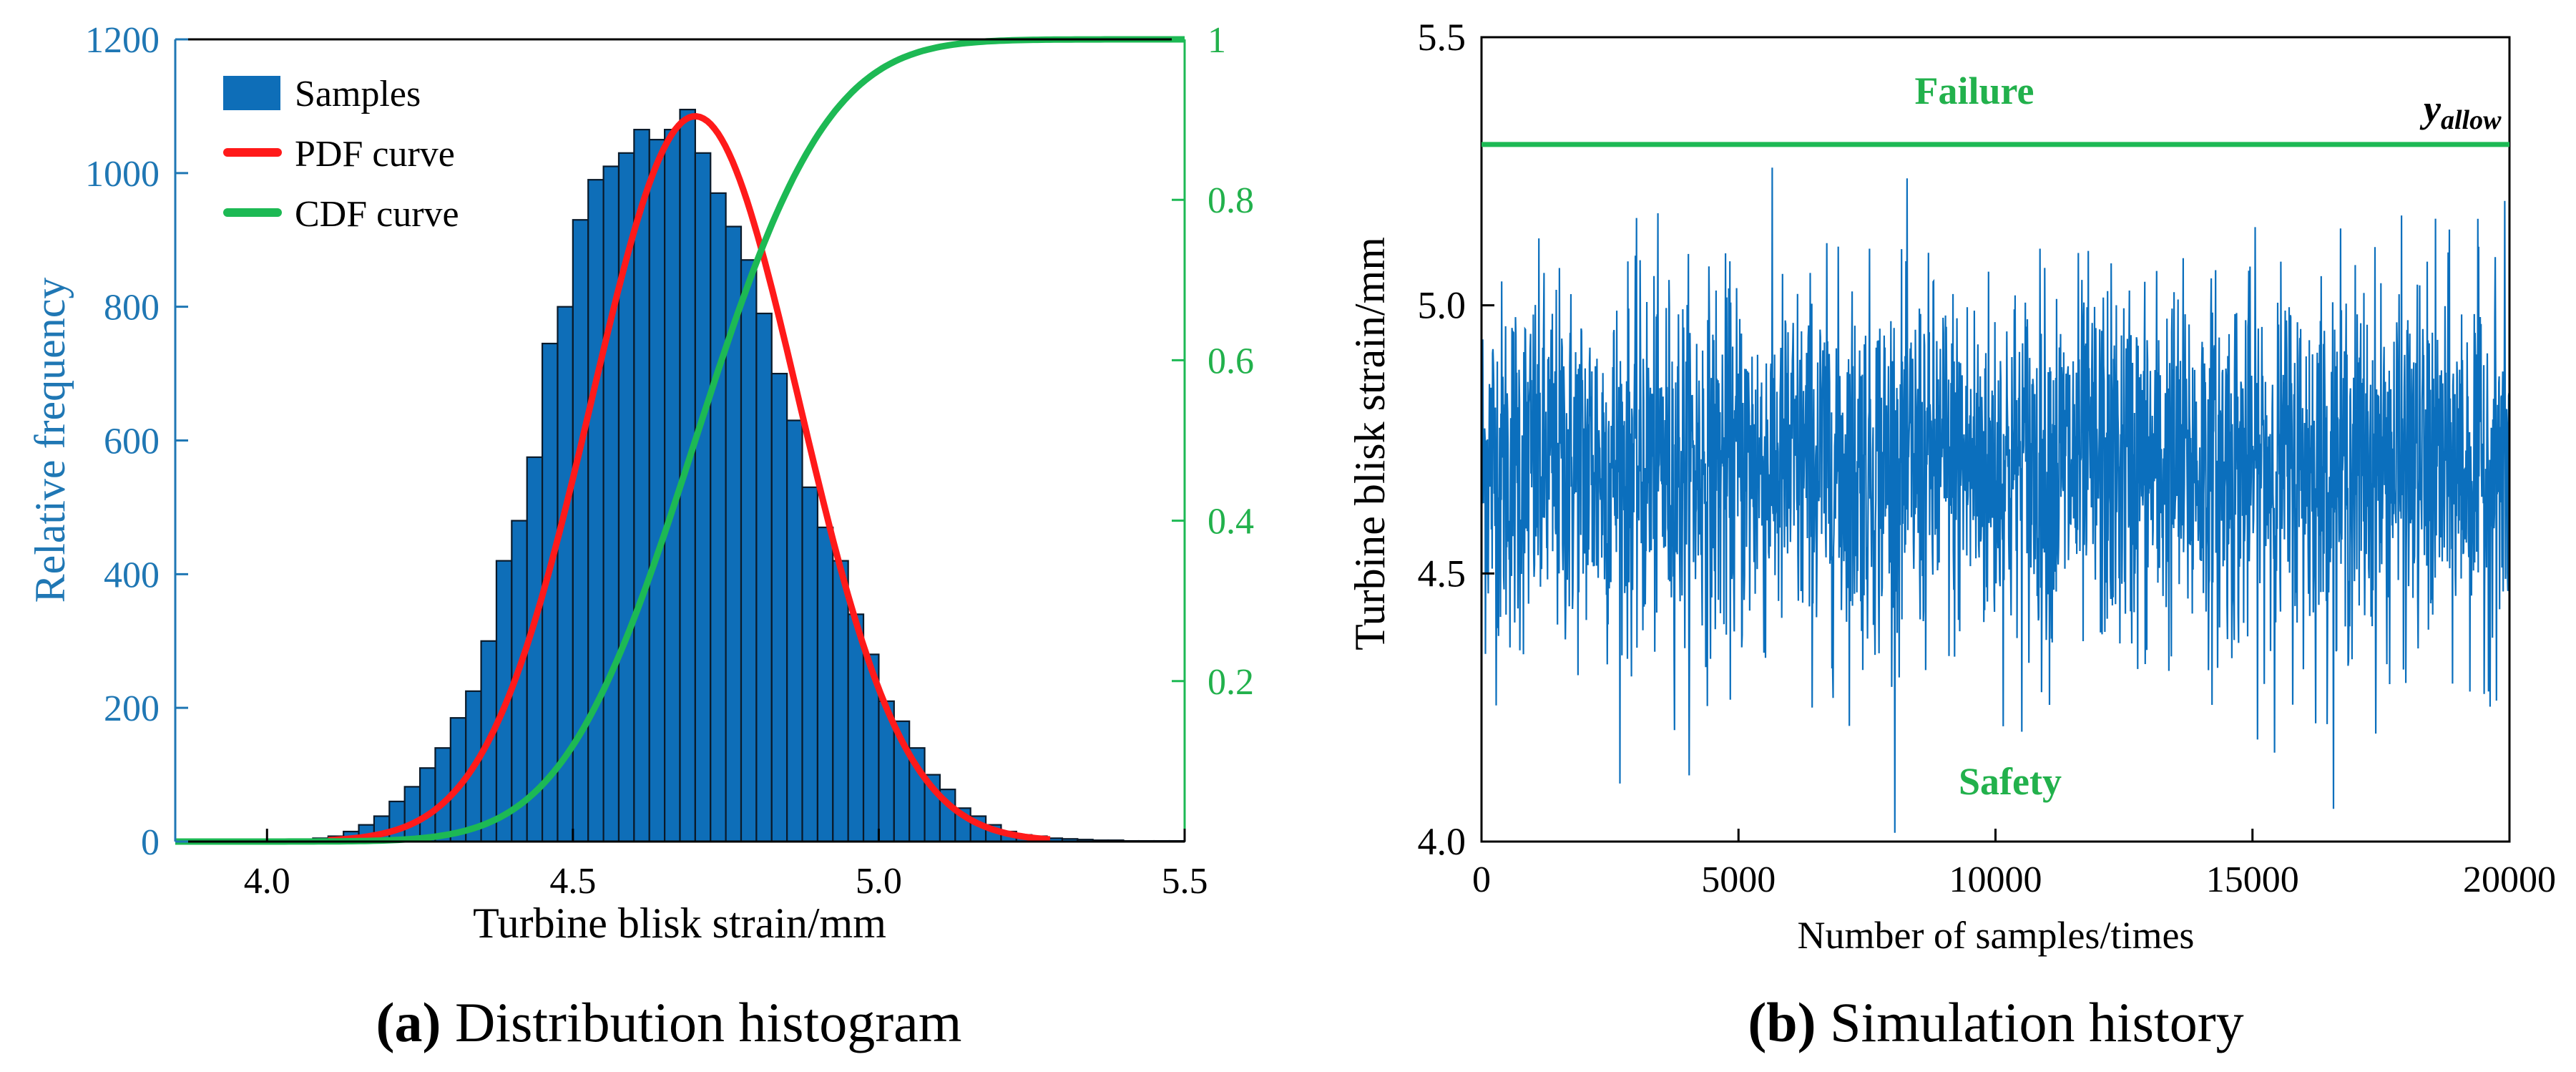 The width and height of the screenshot is (2576, 1072). I want to click on y2-tick-label: 1, so click(1217, 40).